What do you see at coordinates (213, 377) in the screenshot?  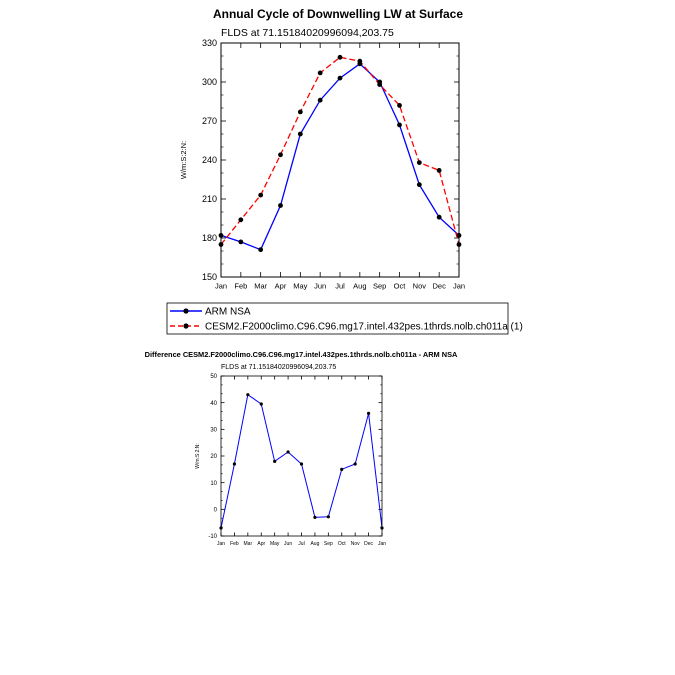 I see `y-tick-label: 50` at bounding box center [213, 377].